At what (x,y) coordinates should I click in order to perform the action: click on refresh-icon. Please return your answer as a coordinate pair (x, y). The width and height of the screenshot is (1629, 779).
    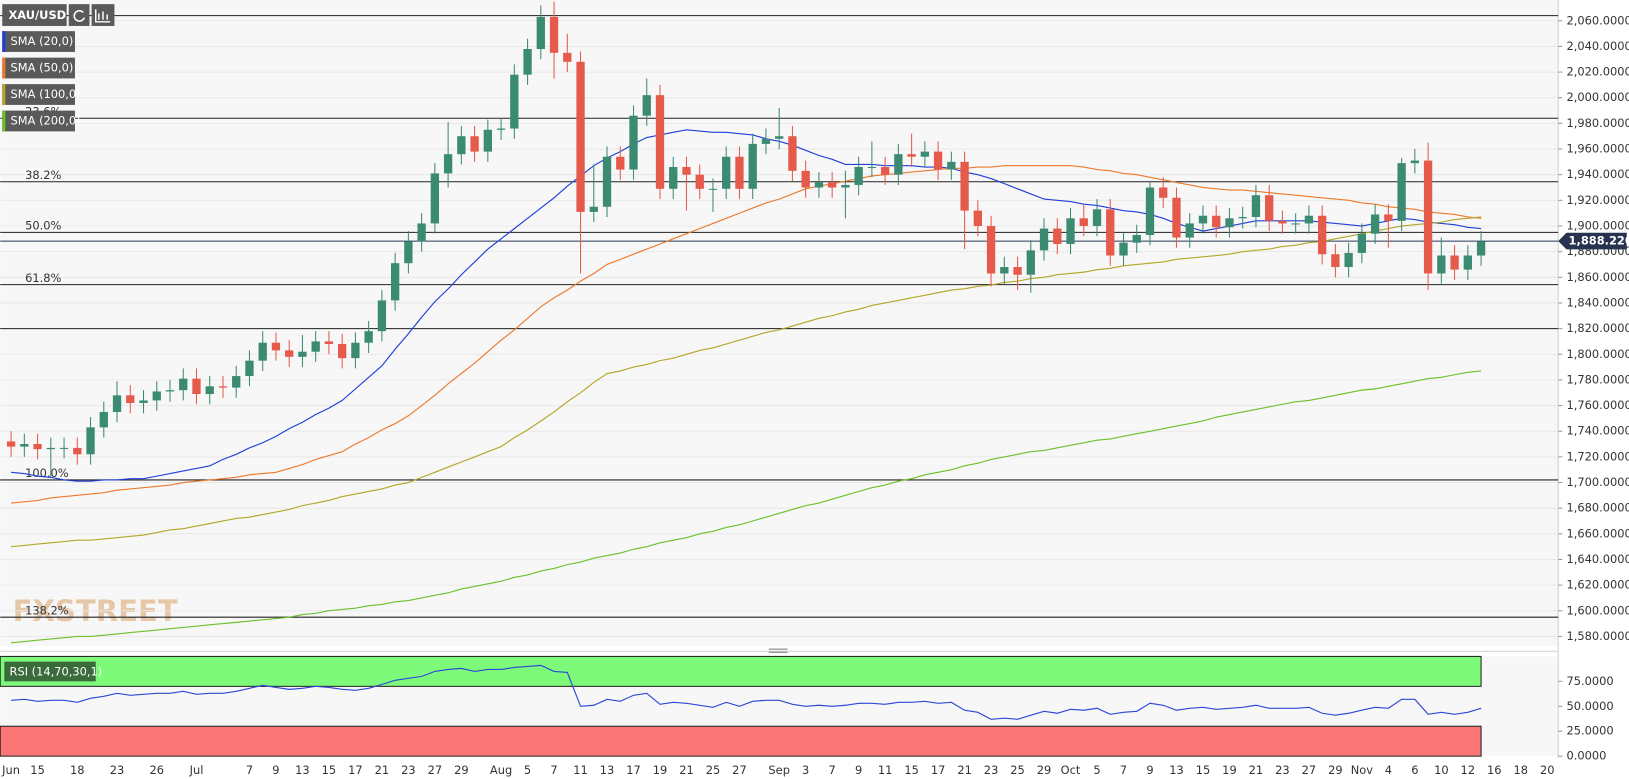
    Looking at the image, I should click on (79, 16).